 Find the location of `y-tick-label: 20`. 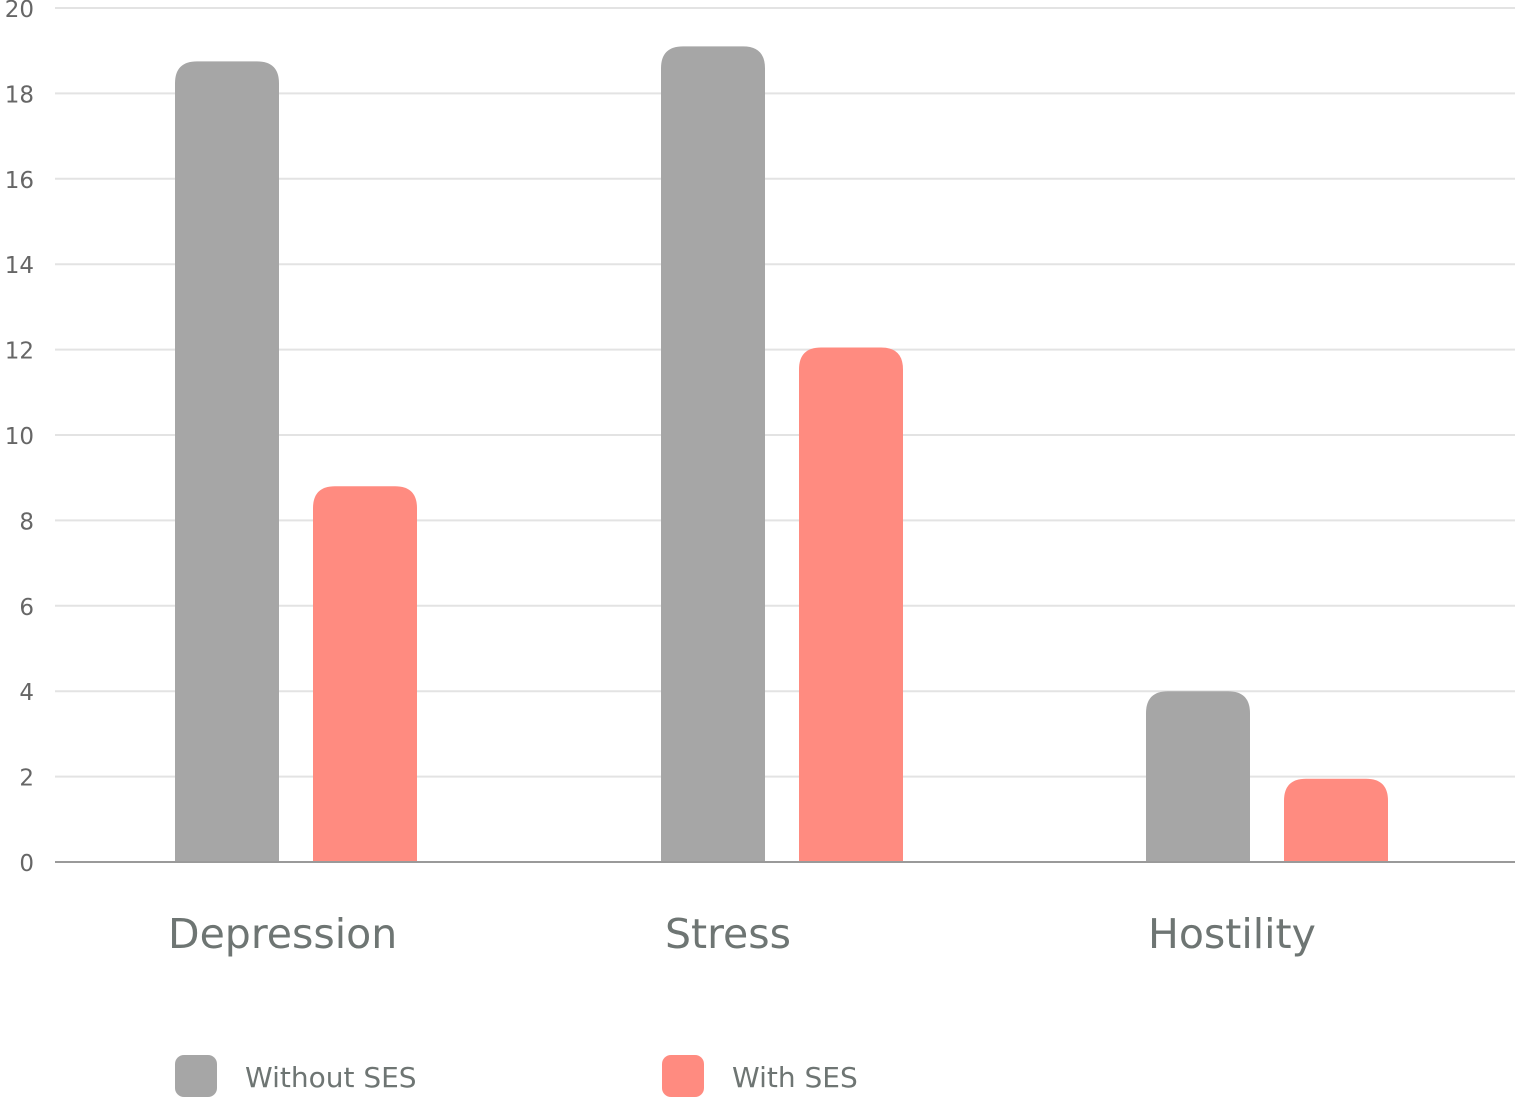

y-tick-label: 20 is located at coordinates (19, 11).